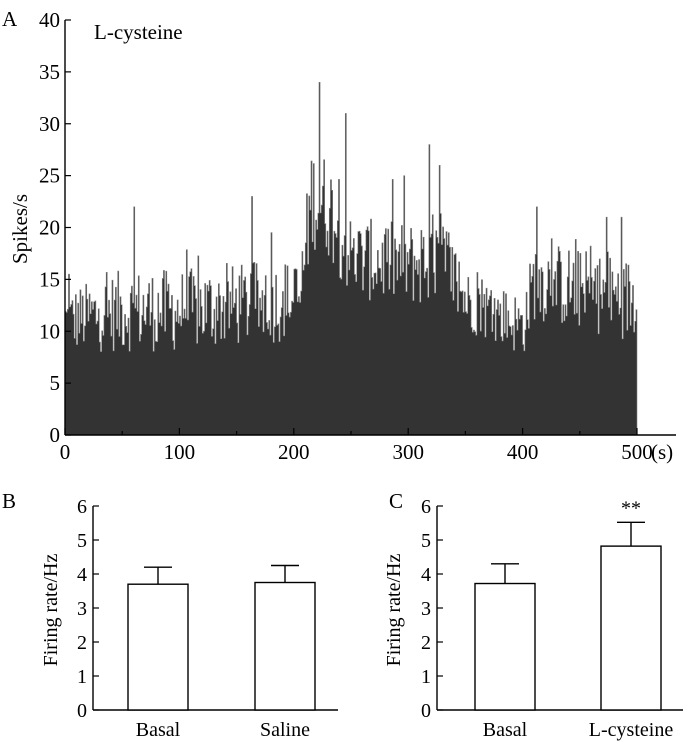 This screenshot has height=743, width=700. Describe the element at coordinates (523, 452) in the screenshot. I see `panel-a-x-tick-label: 400` at that location.